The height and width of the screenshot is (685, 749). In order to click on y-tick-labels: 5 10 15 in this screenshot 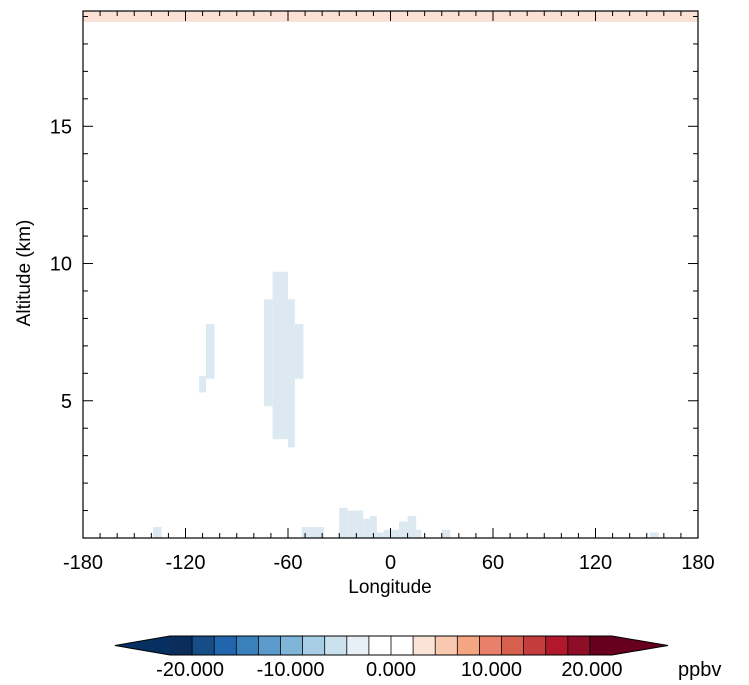, I will do `click(61, 264)`.